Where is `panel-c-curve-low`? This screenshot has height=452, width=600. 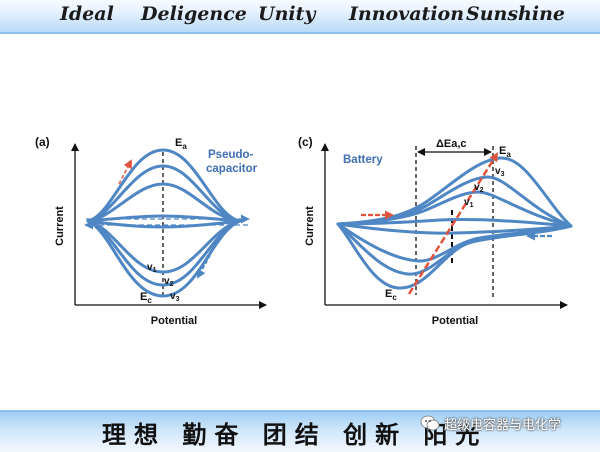
panel-c-curve-low is located at coordinates (454, 226).